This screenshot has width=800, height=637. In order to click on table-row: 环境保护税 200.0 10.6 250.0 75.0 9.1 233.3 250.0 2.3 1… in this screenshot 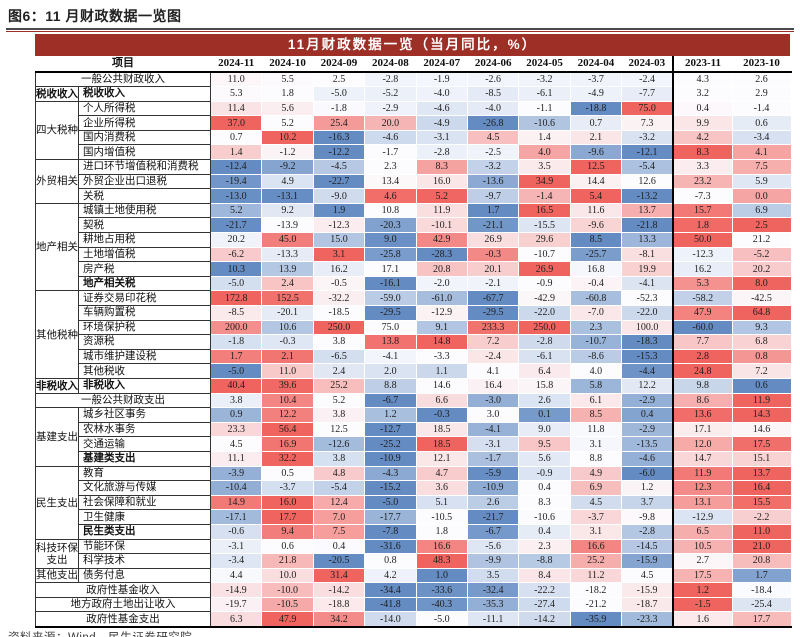, I will do `click(414, 327)`.